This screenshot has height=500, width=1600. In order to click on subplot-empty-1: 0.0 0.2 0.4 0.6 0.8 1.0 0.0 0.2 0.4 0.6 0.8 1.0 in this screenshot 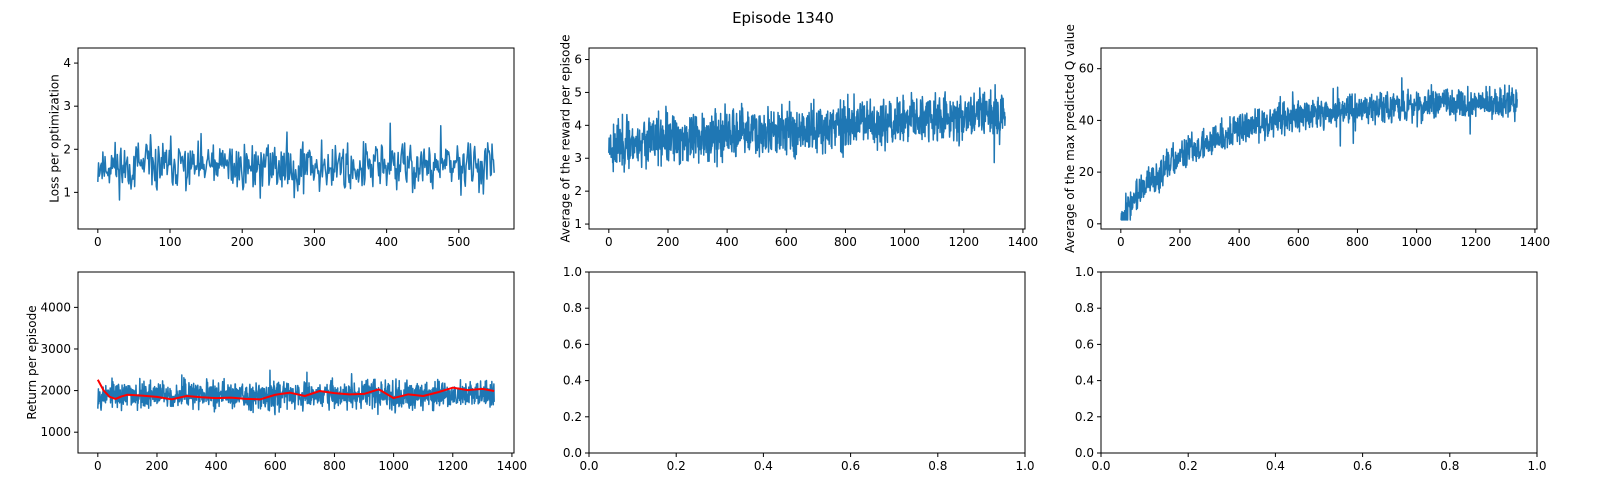, I will do `click(799, 369)`.